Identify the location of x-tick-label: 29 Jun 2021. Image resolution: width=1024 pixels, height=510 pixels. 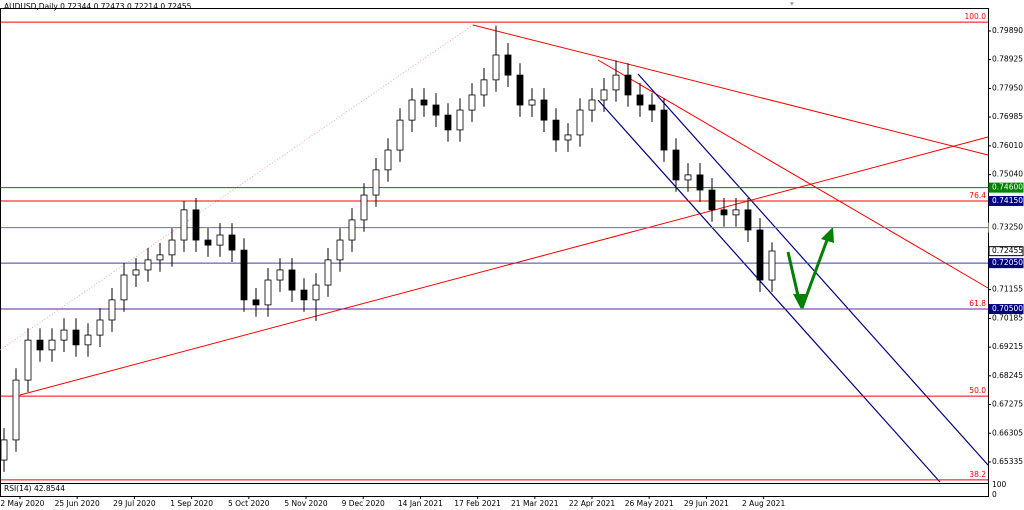
(706, 503).